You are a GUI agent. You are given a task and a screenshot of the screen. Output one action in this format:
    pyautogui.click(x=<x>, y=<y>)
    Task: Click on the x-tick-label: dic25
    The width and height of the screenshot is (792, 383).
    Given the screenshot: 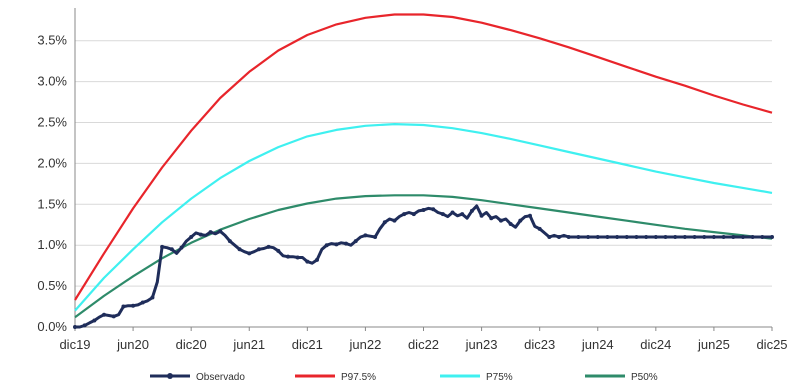 What is the action you would take?
    pyautogui.click(x=771, y=344)
    